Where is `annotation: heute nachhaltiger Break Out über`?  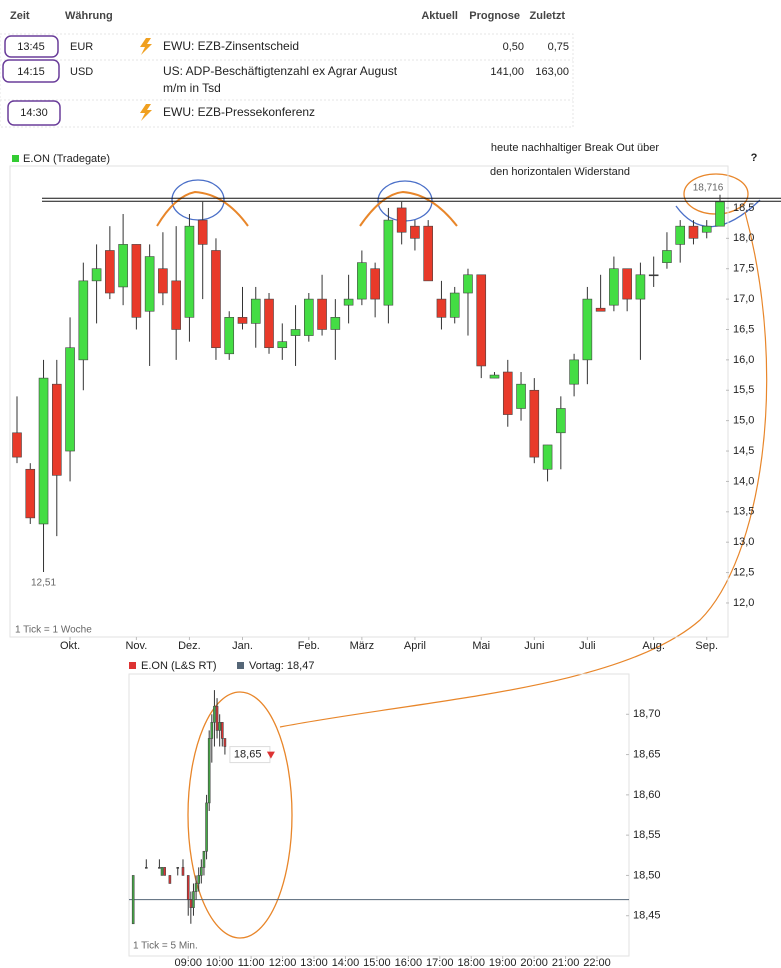
annotation: heute nachhaltiger Break Out über is located at coordinates (575, 148).